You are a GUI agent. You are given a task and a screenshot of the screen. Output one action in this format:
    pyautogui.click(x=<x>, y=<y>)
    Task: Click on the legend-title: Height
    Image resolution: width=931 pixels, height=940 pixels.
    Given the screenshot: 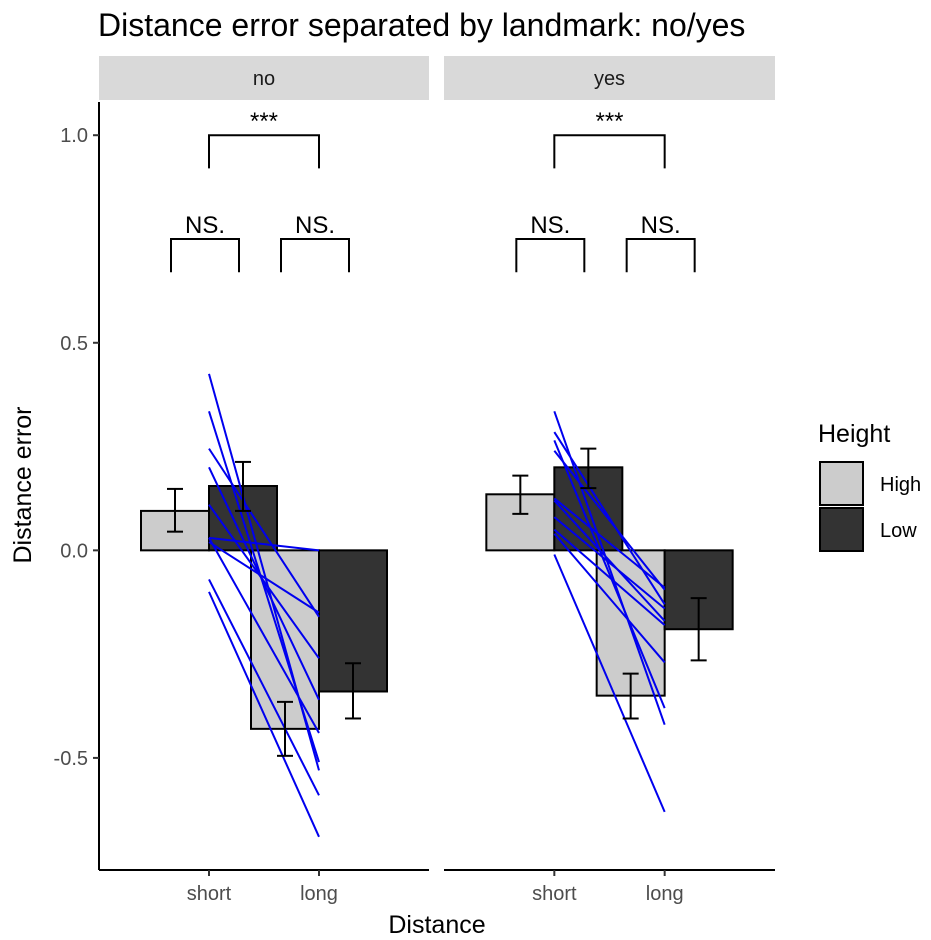 What is the action you would take?
    pyautogui.click(x=854, y=434)
    